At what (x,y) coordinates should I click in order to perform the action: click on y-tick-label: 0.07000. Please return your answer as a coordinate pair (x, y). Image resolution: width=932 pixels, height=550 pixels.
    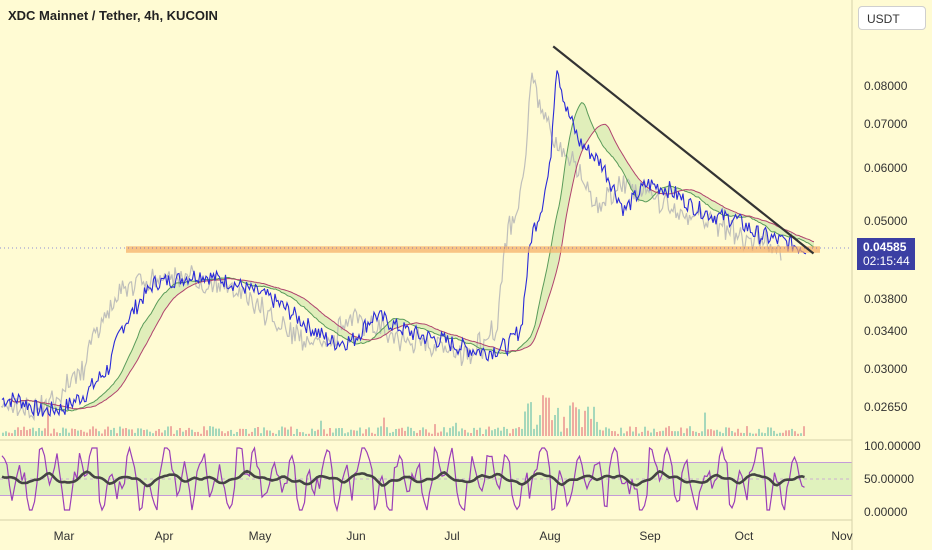
    Looking at the image, I should click on (886, 124).